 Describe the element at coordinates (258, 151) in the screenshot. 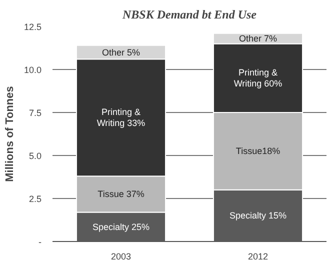

I see `data-label: Tissue18%` at that location.